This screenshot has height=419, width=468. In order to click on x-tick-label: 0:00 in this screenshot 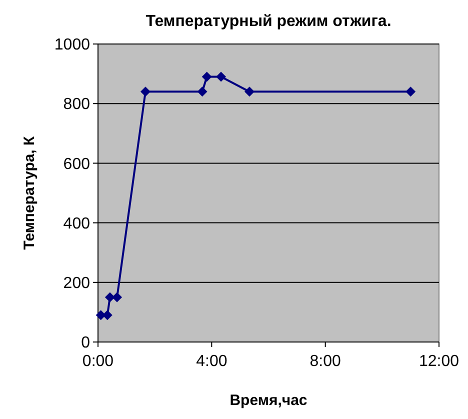, I will do `click(98, 361)`.